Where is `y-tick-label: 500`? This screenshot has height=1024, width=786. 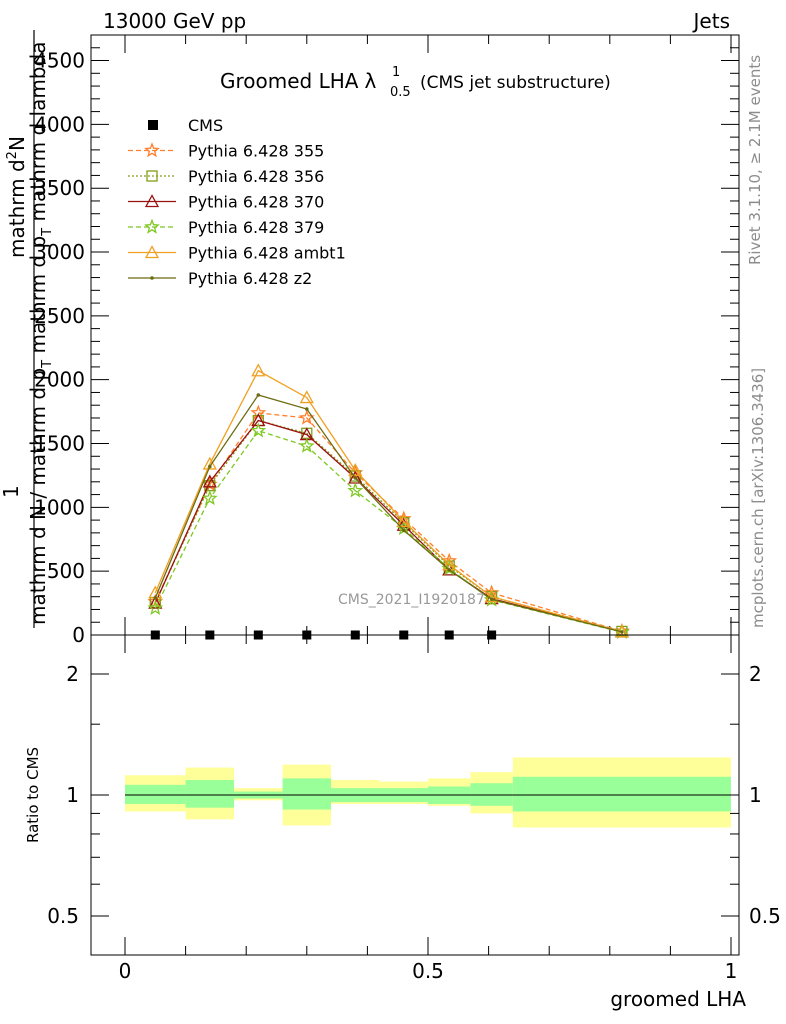 y-tick-label: 500 is located at coordinates (66, 571).